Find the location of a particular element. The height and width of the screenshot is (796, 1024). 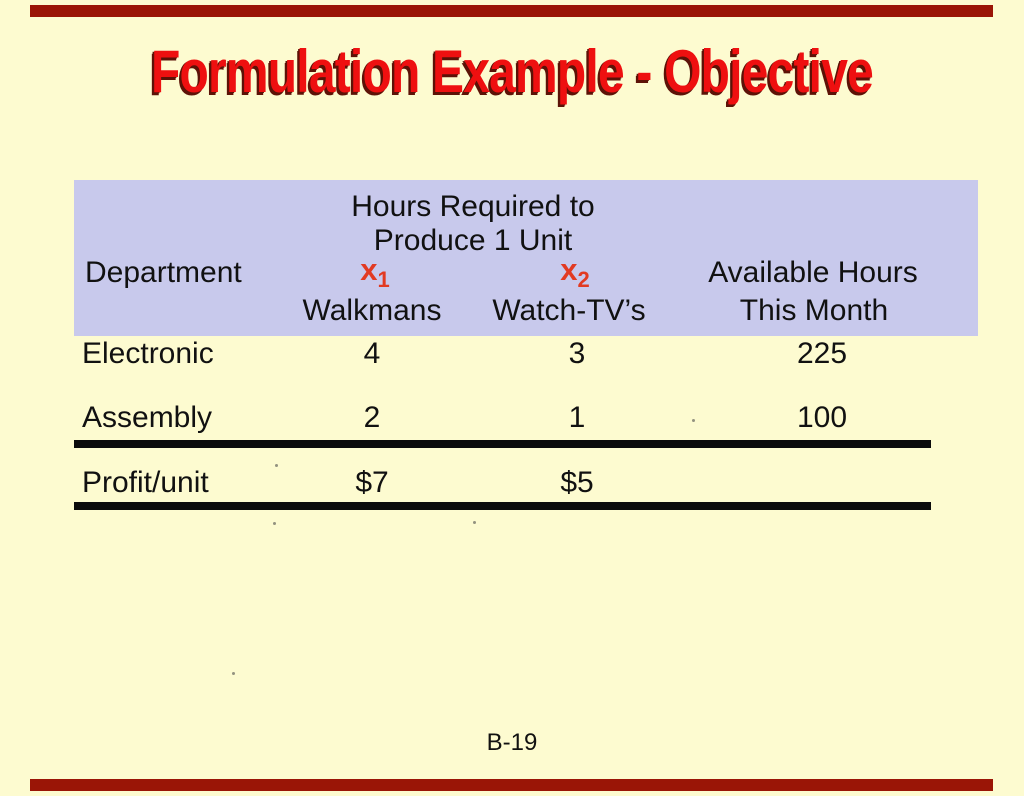

row-assembly-x2: 1 is located at coordinates (577, 417).